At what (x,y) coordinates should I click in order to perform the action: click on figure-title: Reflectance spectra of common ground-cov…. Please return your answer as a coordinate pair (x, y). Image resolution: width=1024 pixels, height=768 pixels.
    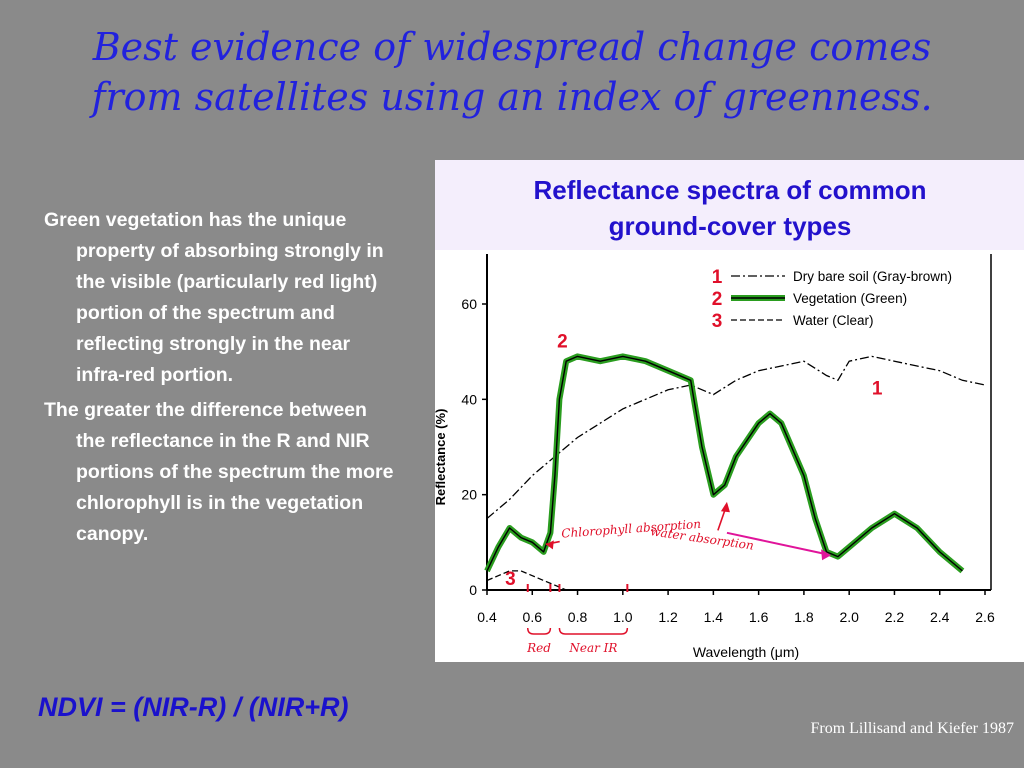
    Looking at the image, I should click on (729, 207).